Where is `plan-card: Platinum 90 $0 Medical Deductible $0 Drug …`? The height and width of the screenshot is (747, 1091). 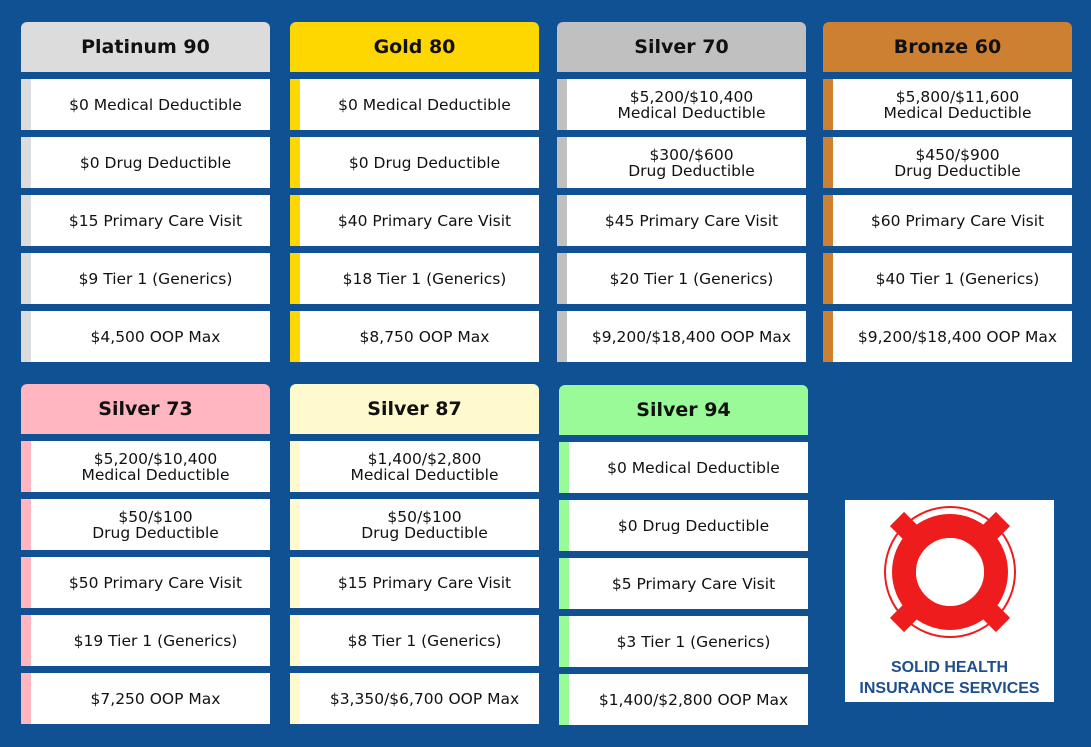
plan-card: Platinum 90 $0 Medical Deductible $0 Drug … is located at coordinates (145, 195).